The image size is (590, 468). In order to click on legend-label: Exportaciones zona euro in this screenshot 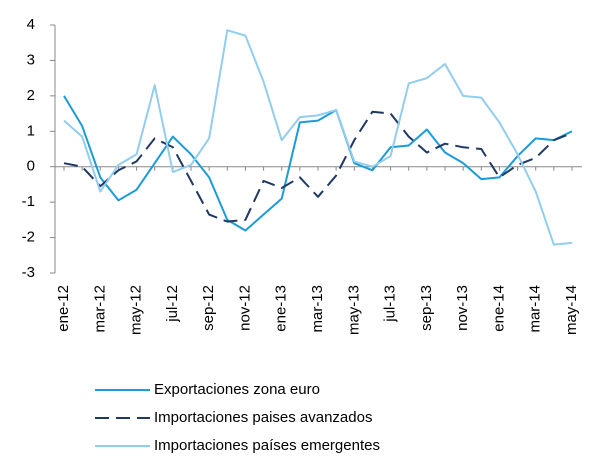, I will do `click(237, 389)`.